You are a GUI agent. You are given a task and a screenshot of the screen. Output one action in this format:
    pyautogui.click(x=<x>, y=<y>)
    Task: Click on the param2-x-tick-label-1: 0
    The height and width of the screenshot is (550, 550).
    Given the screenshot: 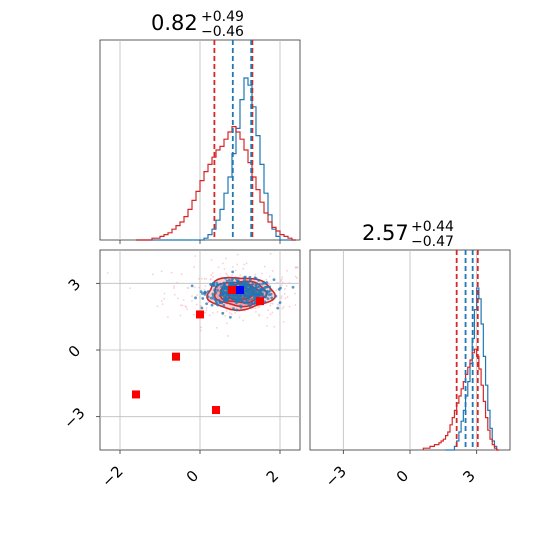 What is the action you would take?
    pyautogui.click(x=402, y=476)
    